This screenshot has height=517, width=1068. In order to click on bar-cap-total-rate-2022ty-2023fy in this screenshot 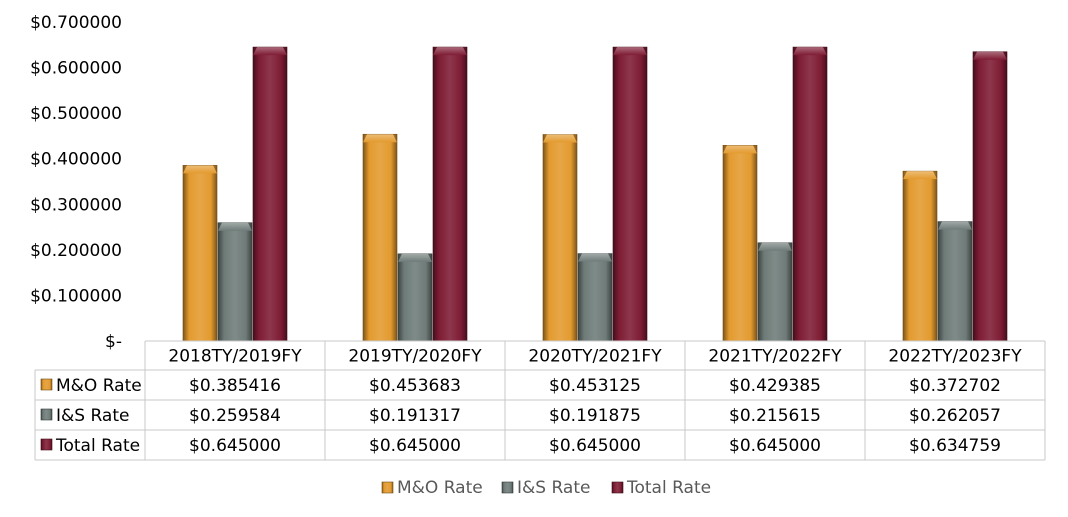, I will do `click(990, 55)`.